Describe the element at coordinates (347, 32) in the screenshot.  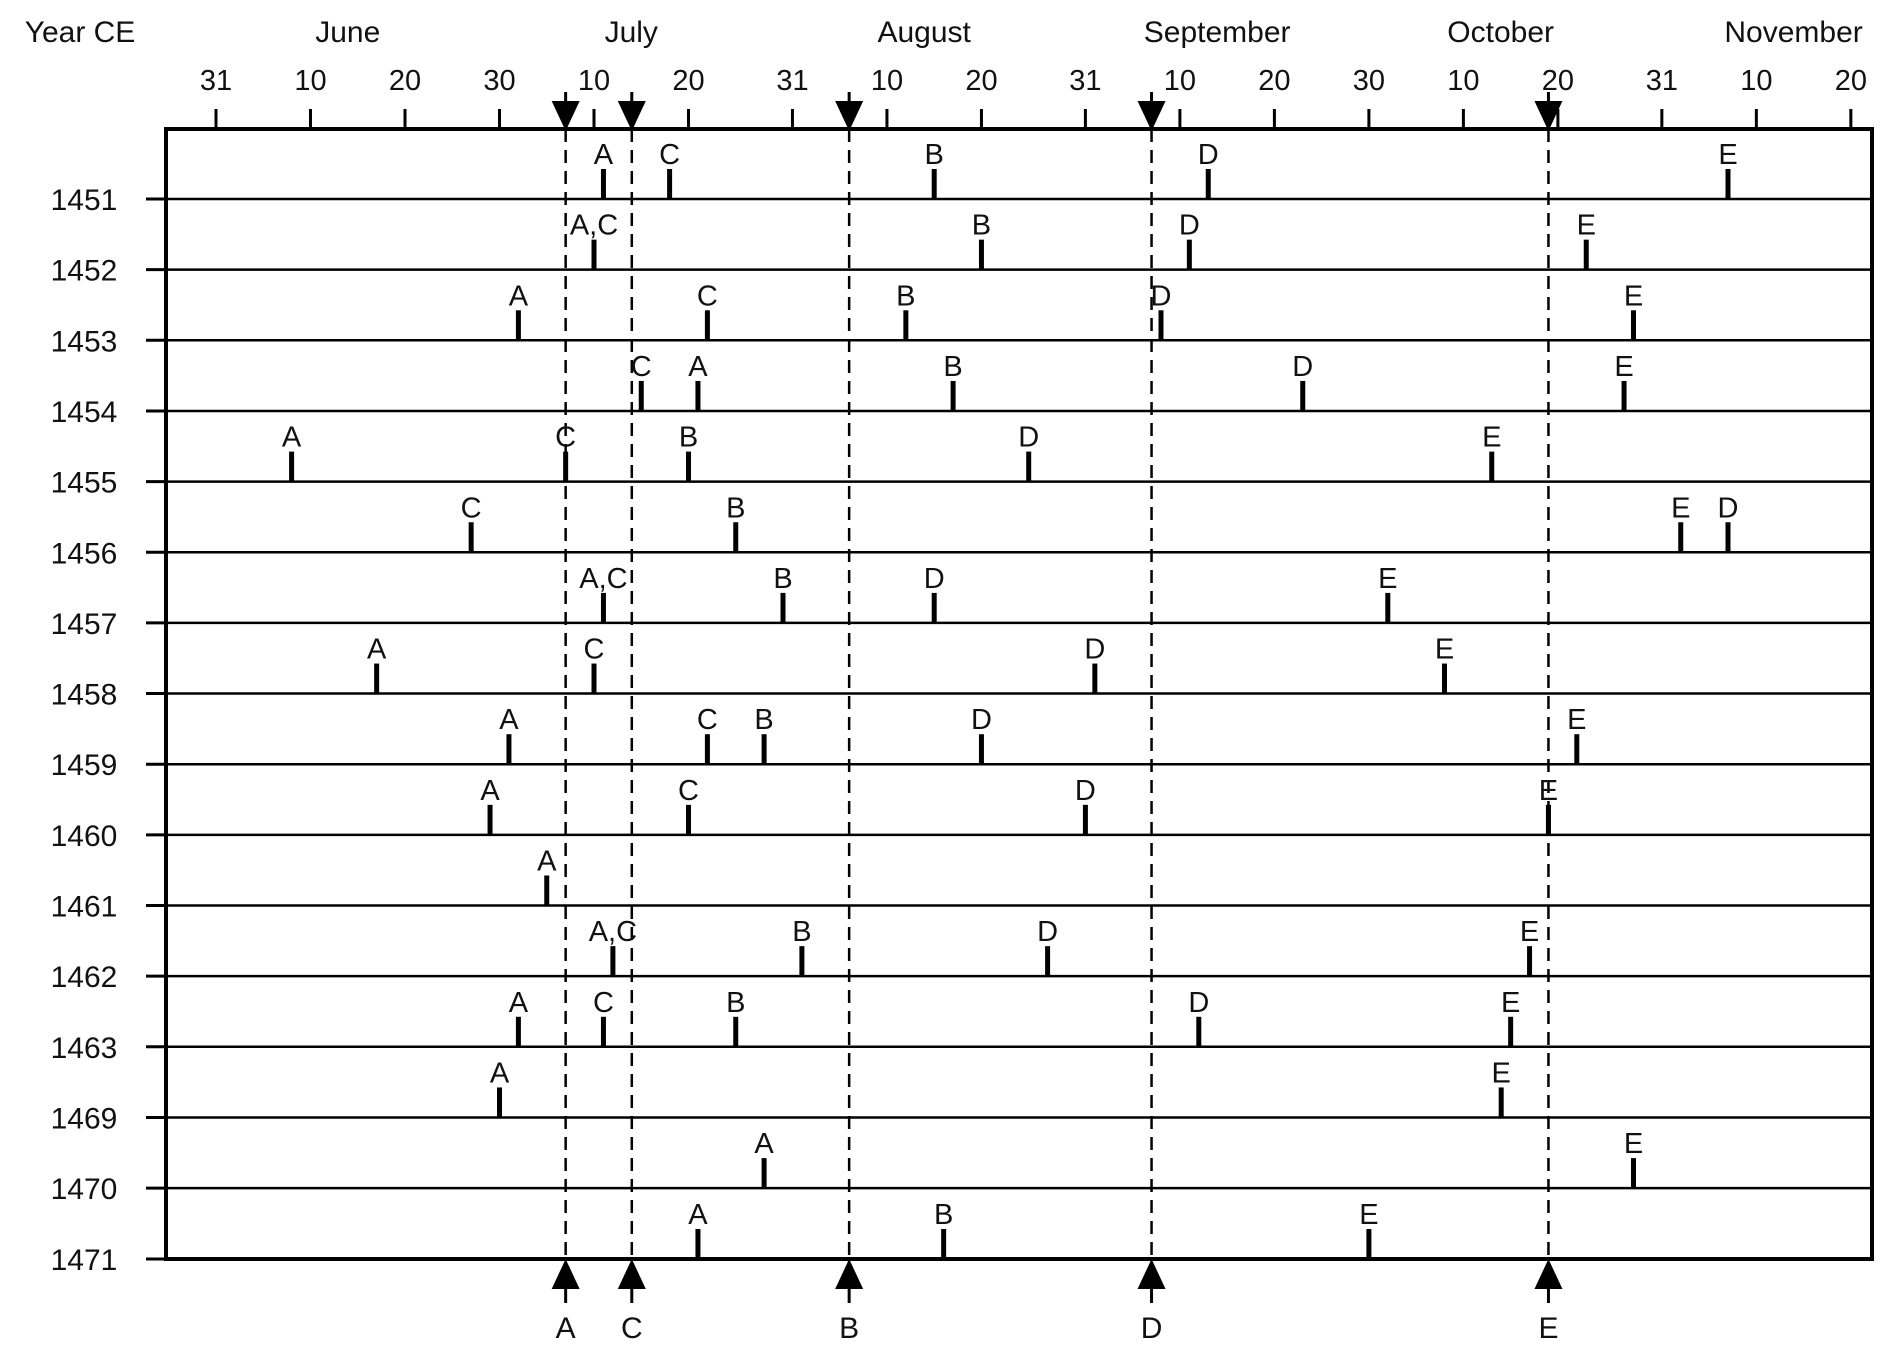
I see `month-label: June` at that location.